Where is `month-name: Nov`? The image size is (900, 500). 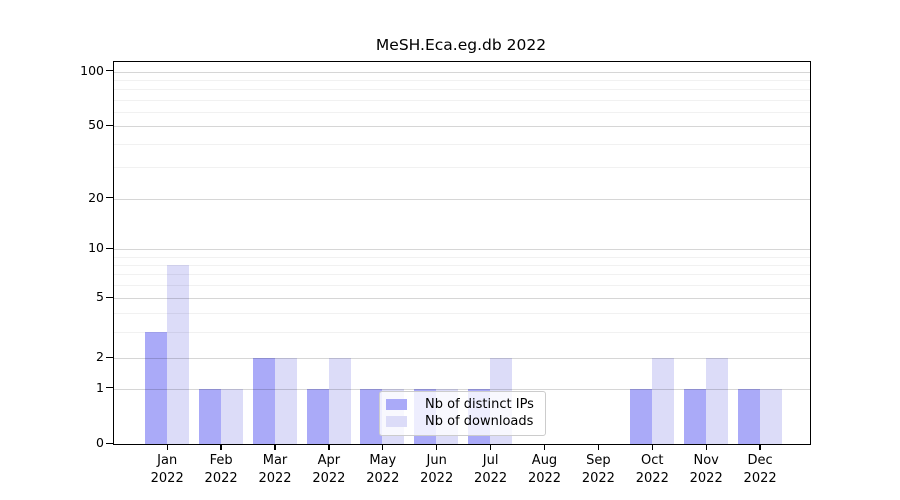 month-name: Nov is located at coordinates (706, 460).